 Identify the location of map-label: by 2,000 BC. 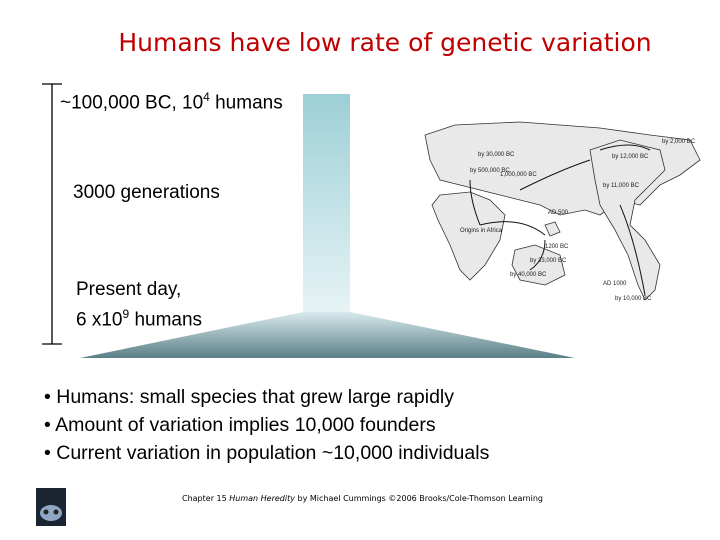
(679, 142).